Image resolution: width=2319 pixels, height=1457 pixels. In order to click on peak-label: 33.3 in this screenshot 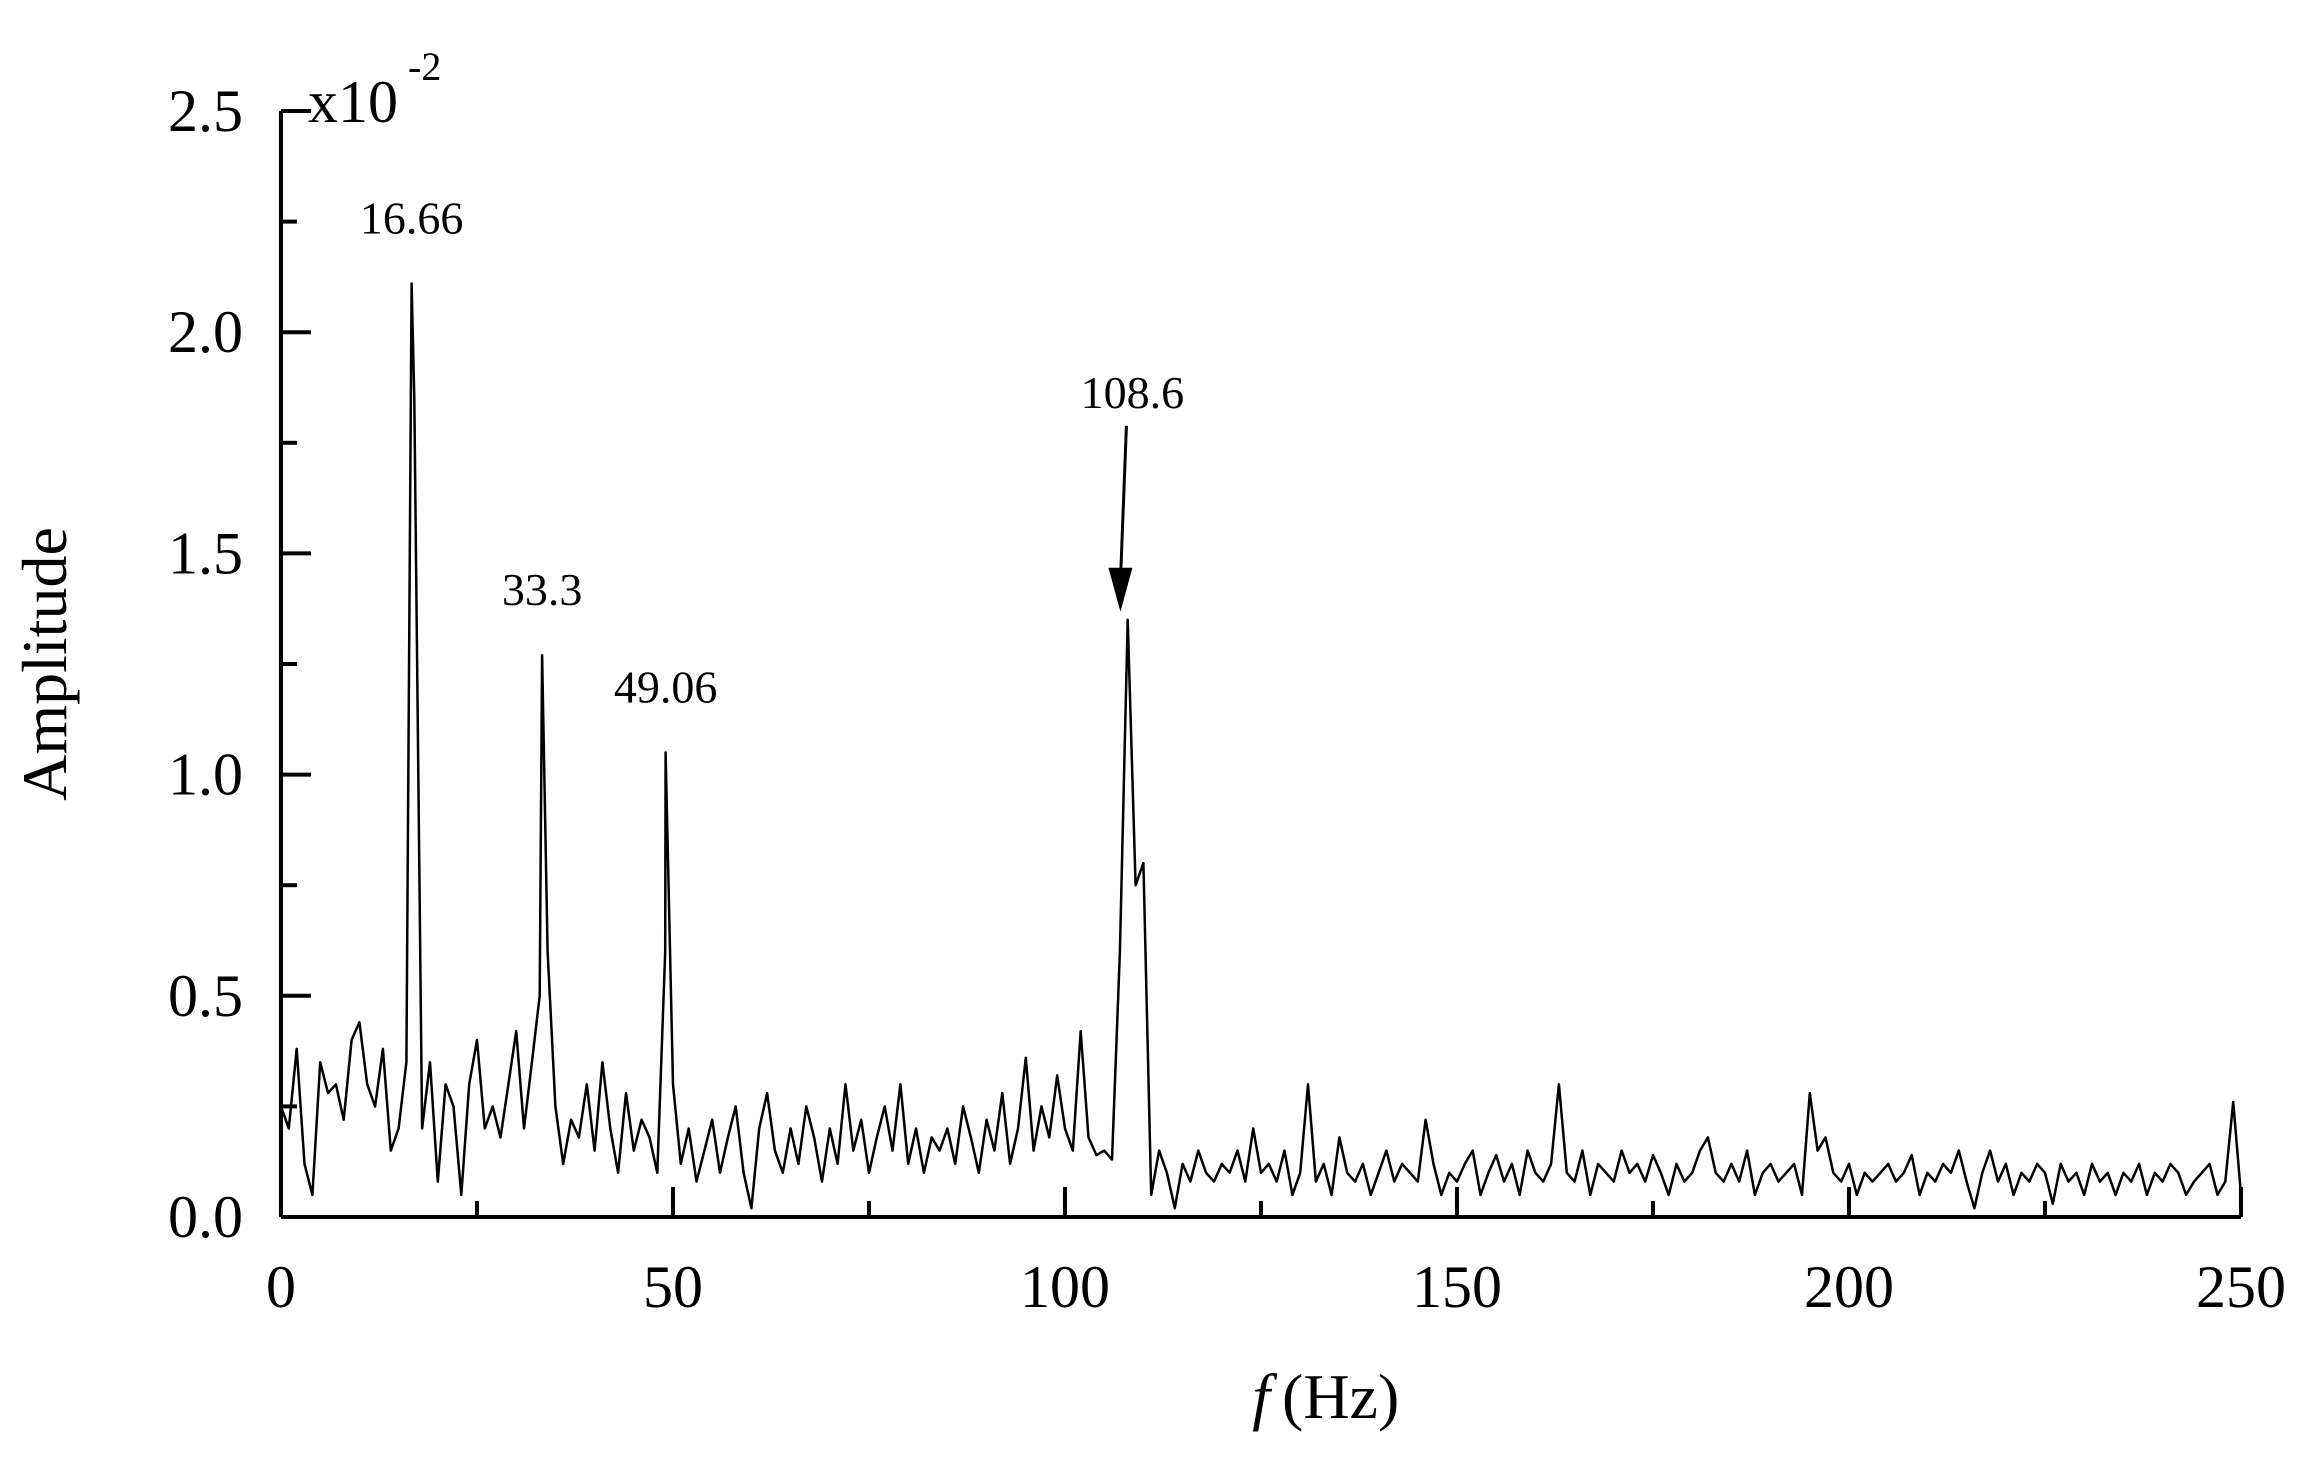, I will do `click(542, 589)`.